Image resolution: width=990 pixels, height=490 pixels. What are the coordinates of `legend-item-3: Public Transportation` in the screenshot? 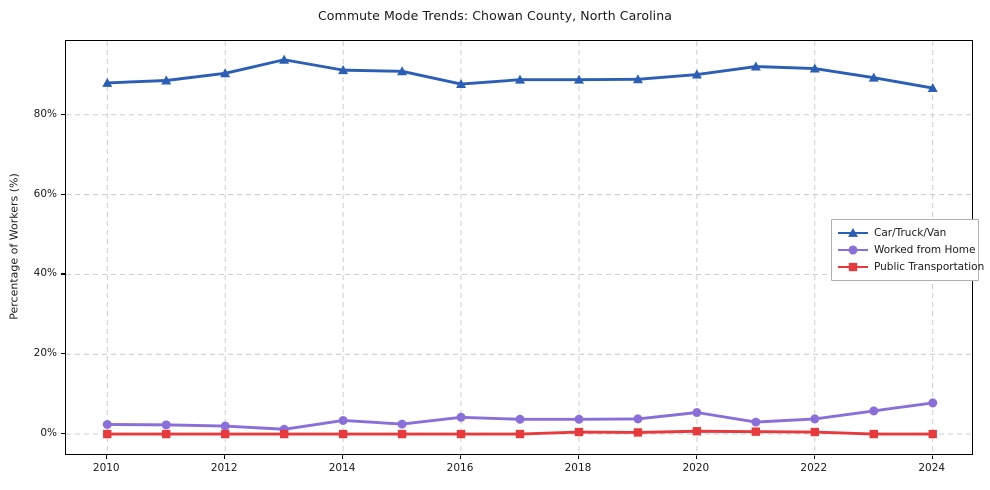 It's located at (911, 266).